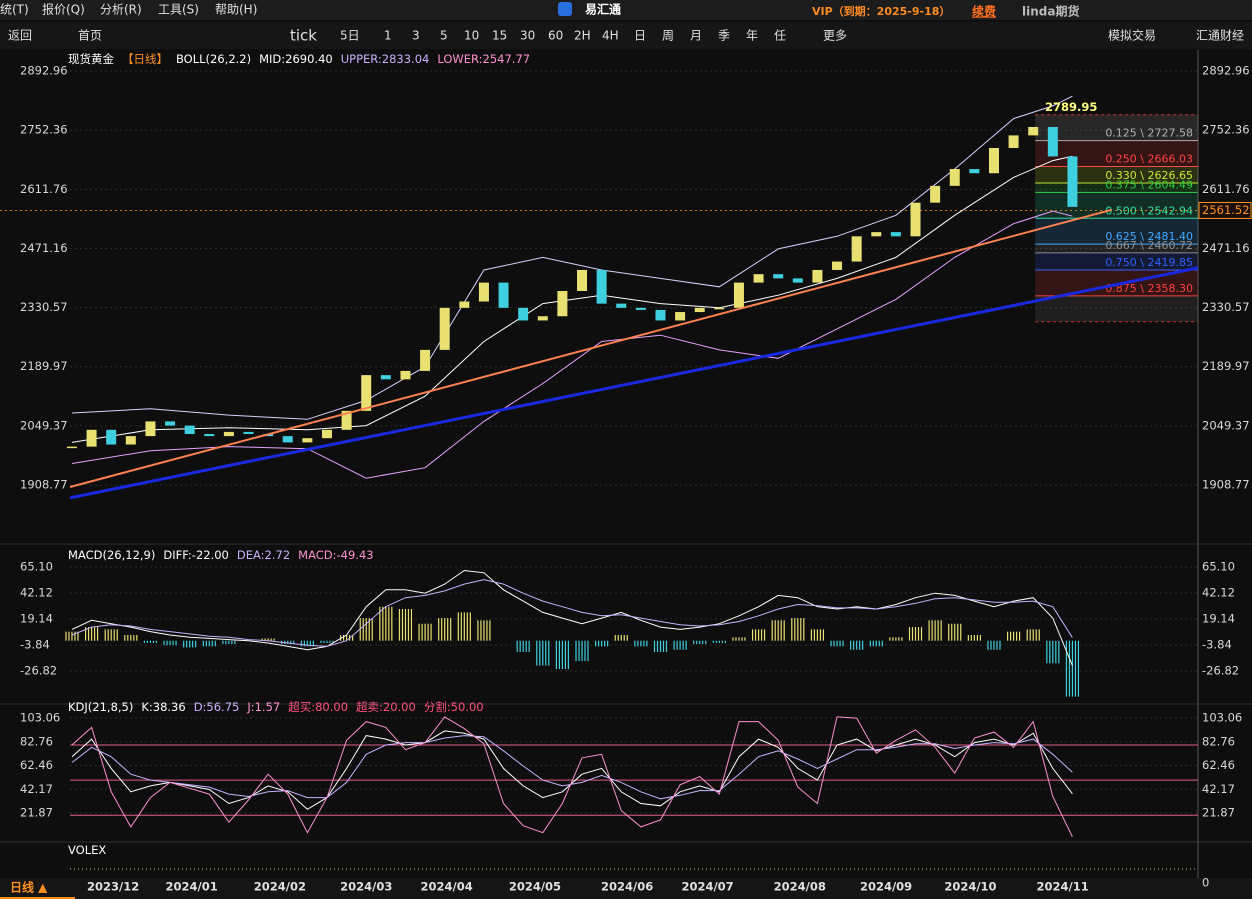 Image resolution: width=1252 pixels, height=899 pixels. I want to click on y-tick-label-right: 2471.16, so click(1226, 248).